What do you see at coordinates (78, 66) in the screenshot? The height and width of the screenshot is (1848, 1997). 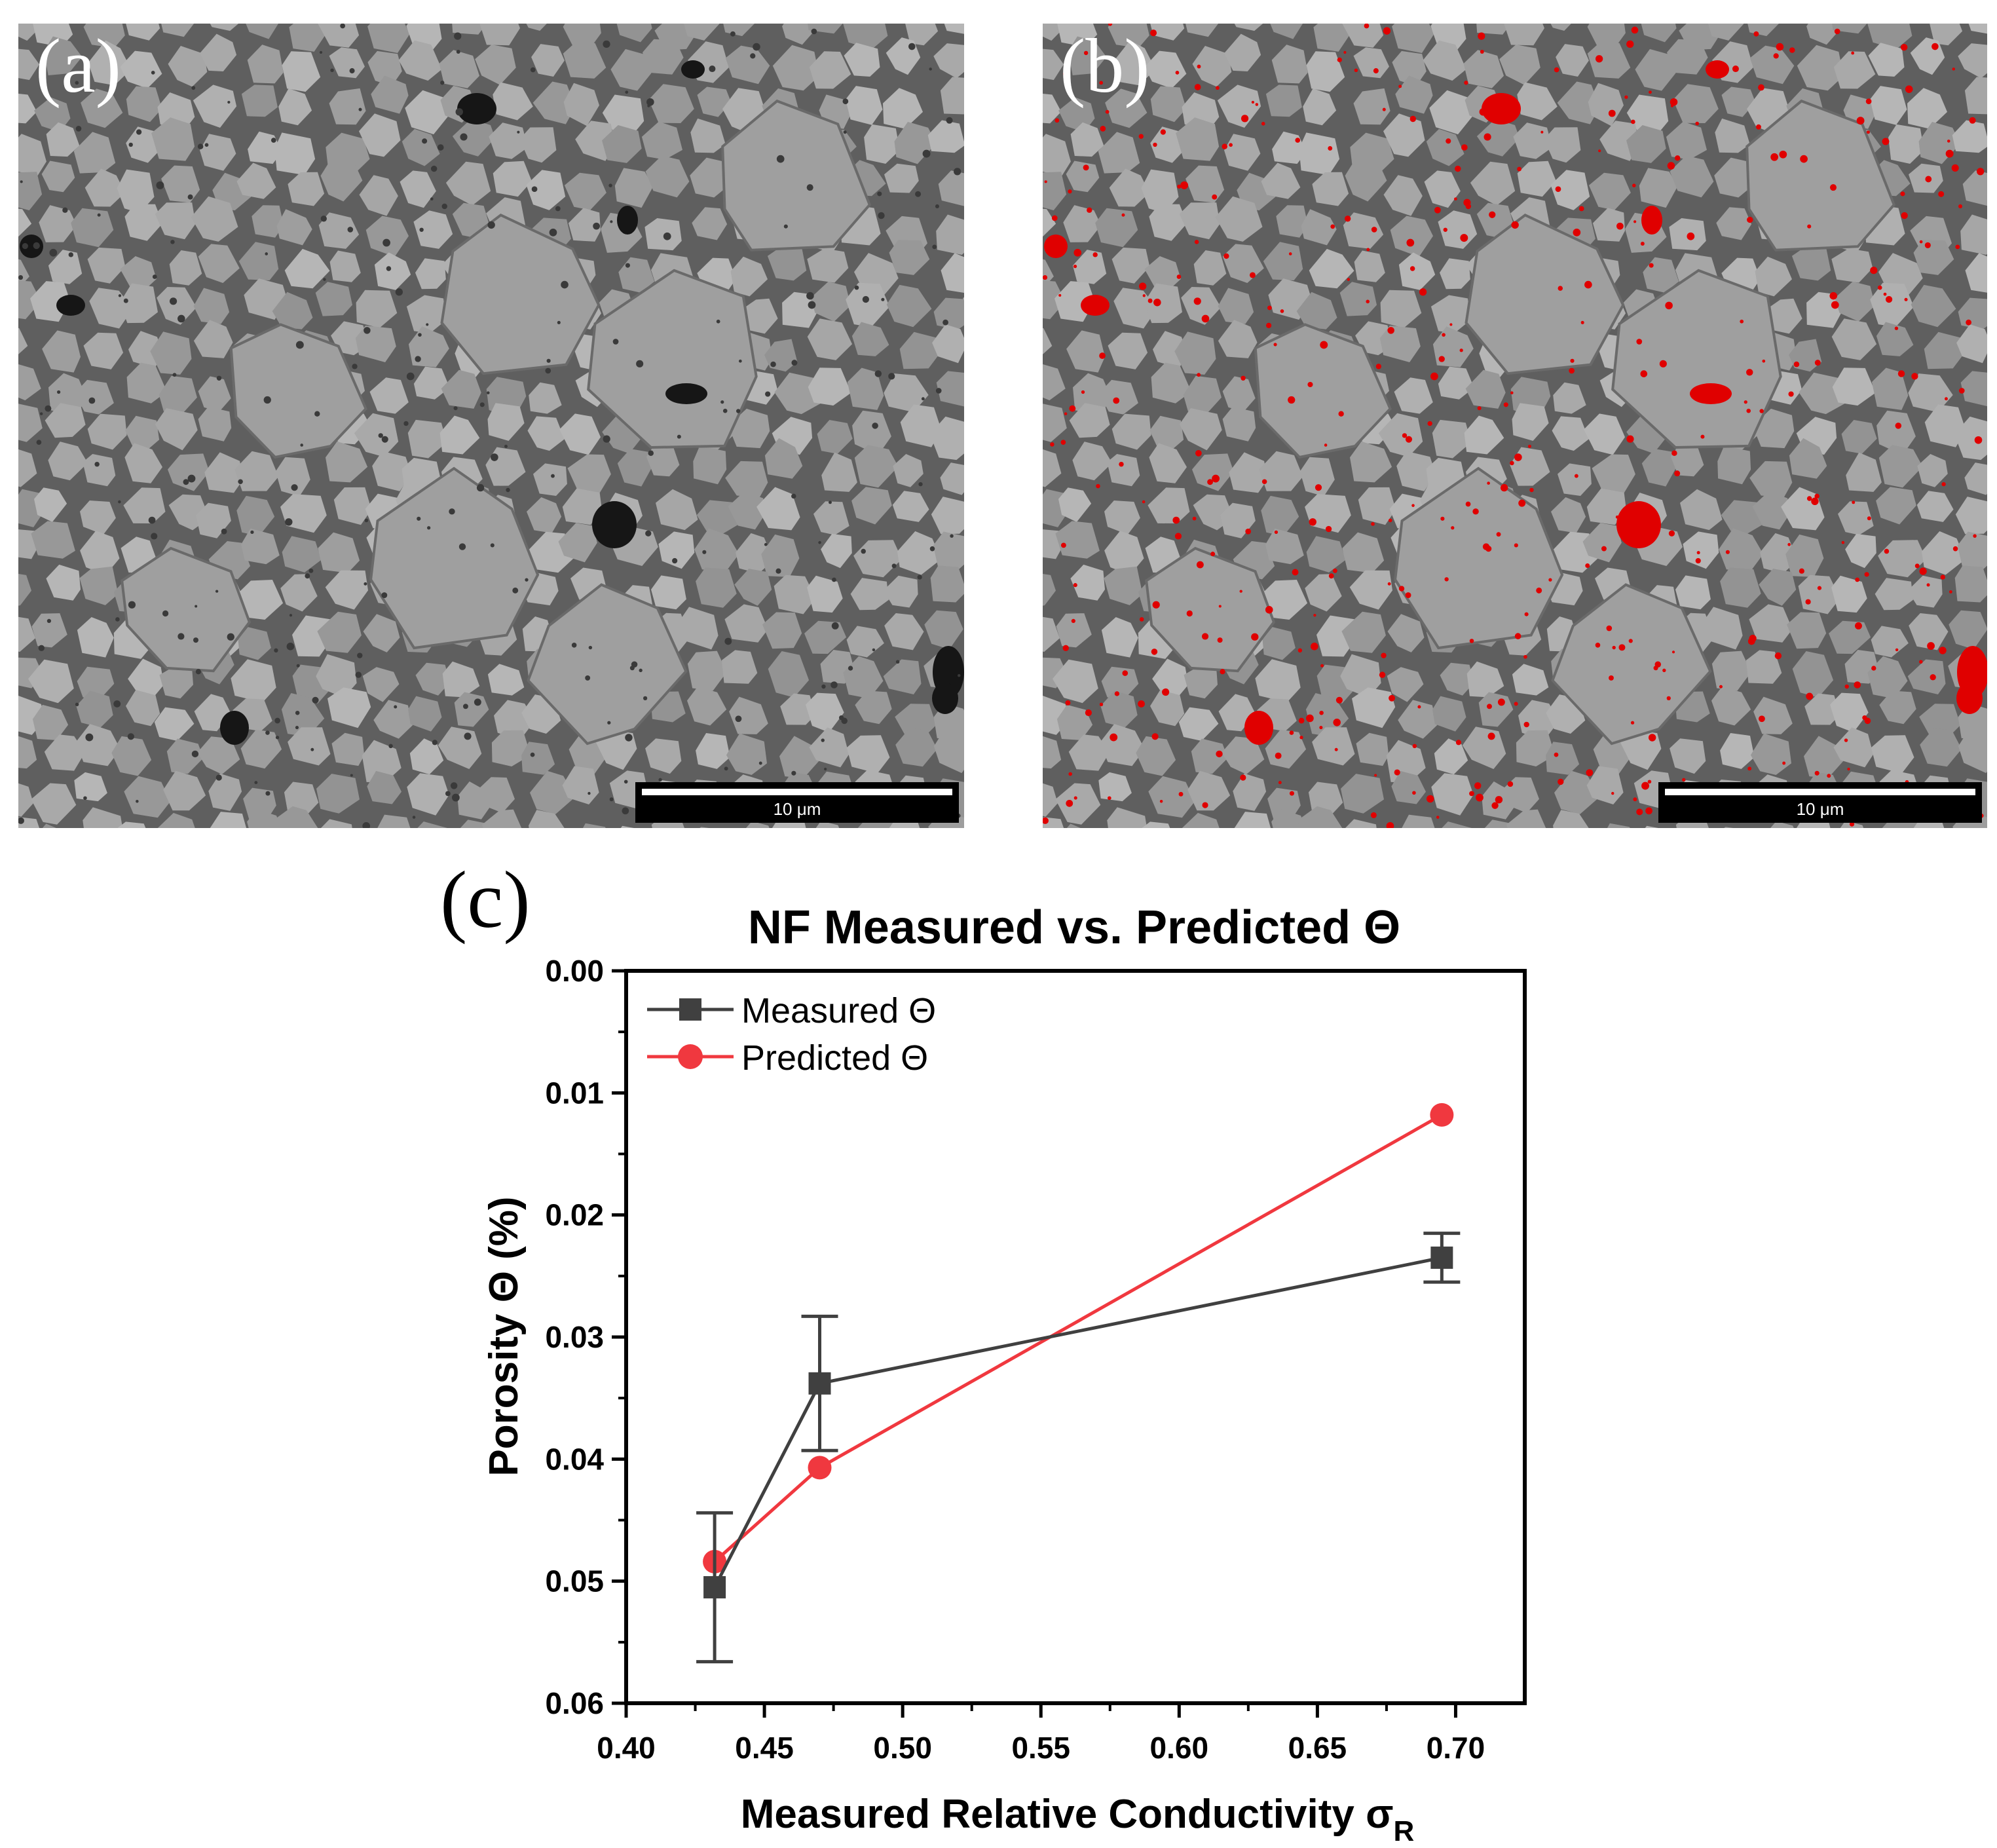 I see `panel-label-a: (a)` at bounding box center [78, 66].